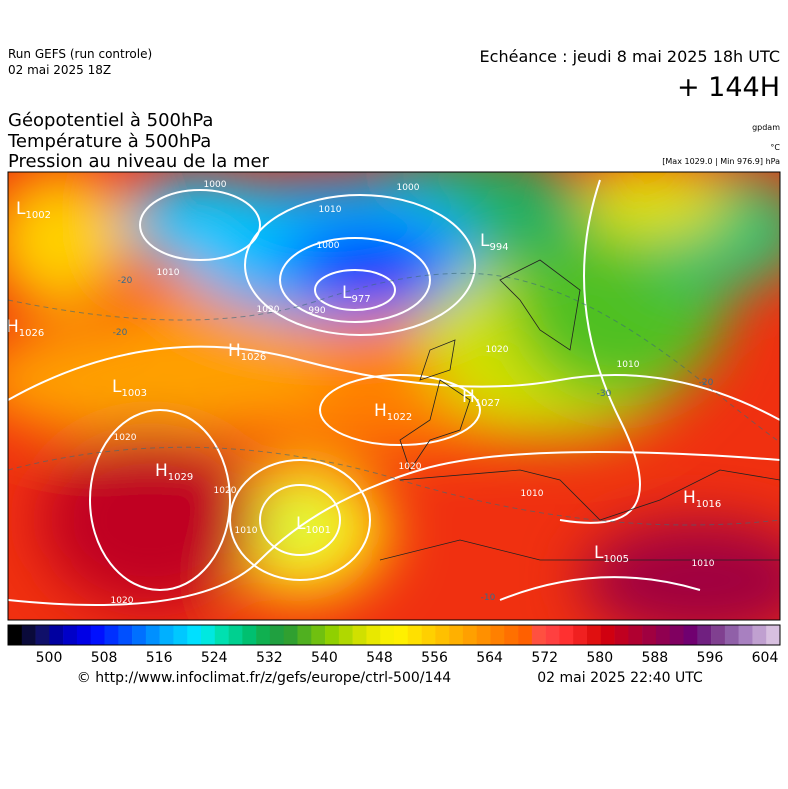 The image size is (788, 789). I want to click on isotherm-label: -30, so click(604, 394).